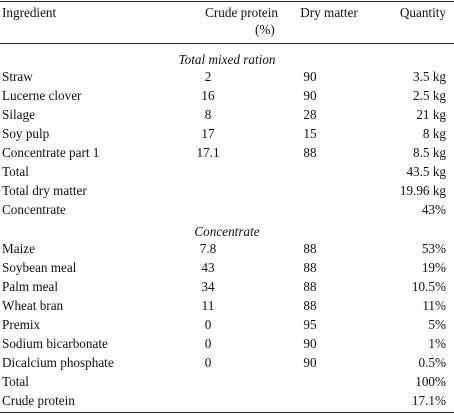 This screenshot has height=418, width=454. Describe the element at coordinates (51, 152) in the screenshot. I see `ingredient-cell: Concentrate part 1` at that location.